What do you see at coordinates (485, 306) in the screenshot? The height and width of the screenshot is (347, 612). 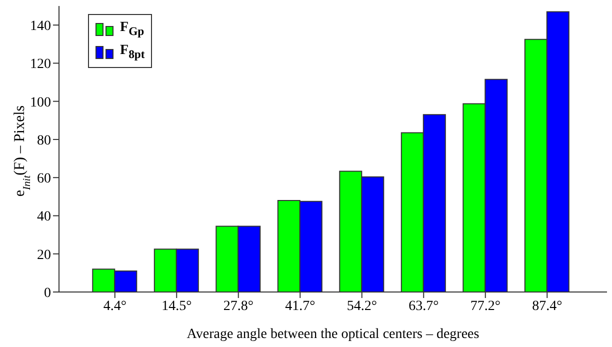 I see `x-tick-label: 77.2°` at bounding box center [485, 306].